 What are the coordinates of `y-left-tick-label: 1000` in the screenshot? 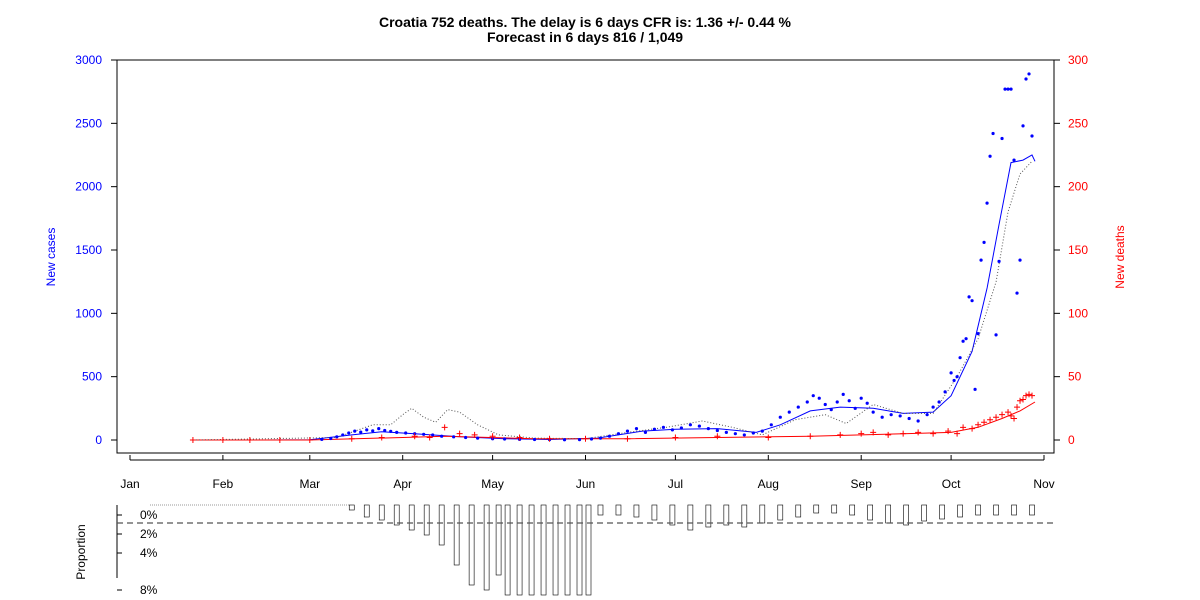 It's located at (88, 313).